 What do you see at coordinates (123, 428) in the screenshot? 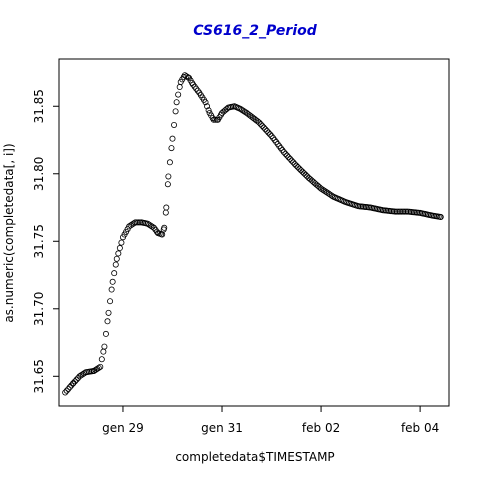
I see `x-tick-label: gen 29` at bounding box center [123, 428].